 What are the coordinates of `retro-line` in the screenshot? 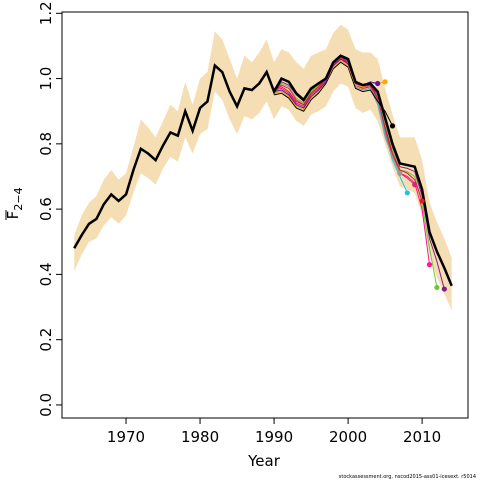 It's located at (333, 94).